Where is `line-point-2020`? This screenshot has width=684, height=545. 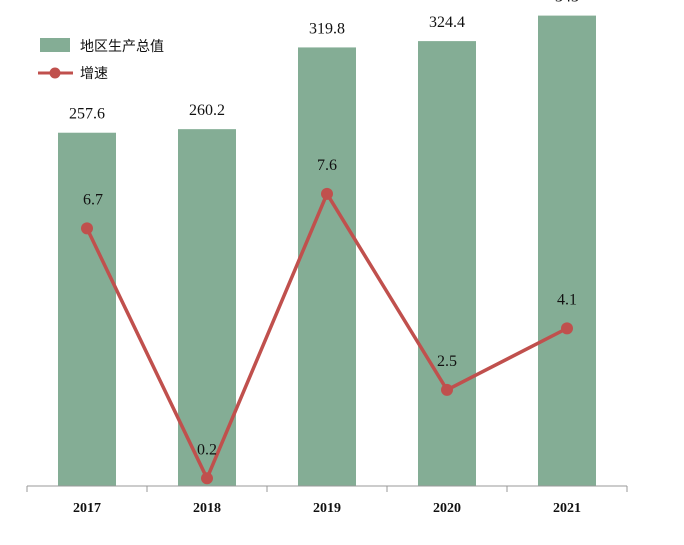
line-point-2020 is located at coordinates (447, 389).